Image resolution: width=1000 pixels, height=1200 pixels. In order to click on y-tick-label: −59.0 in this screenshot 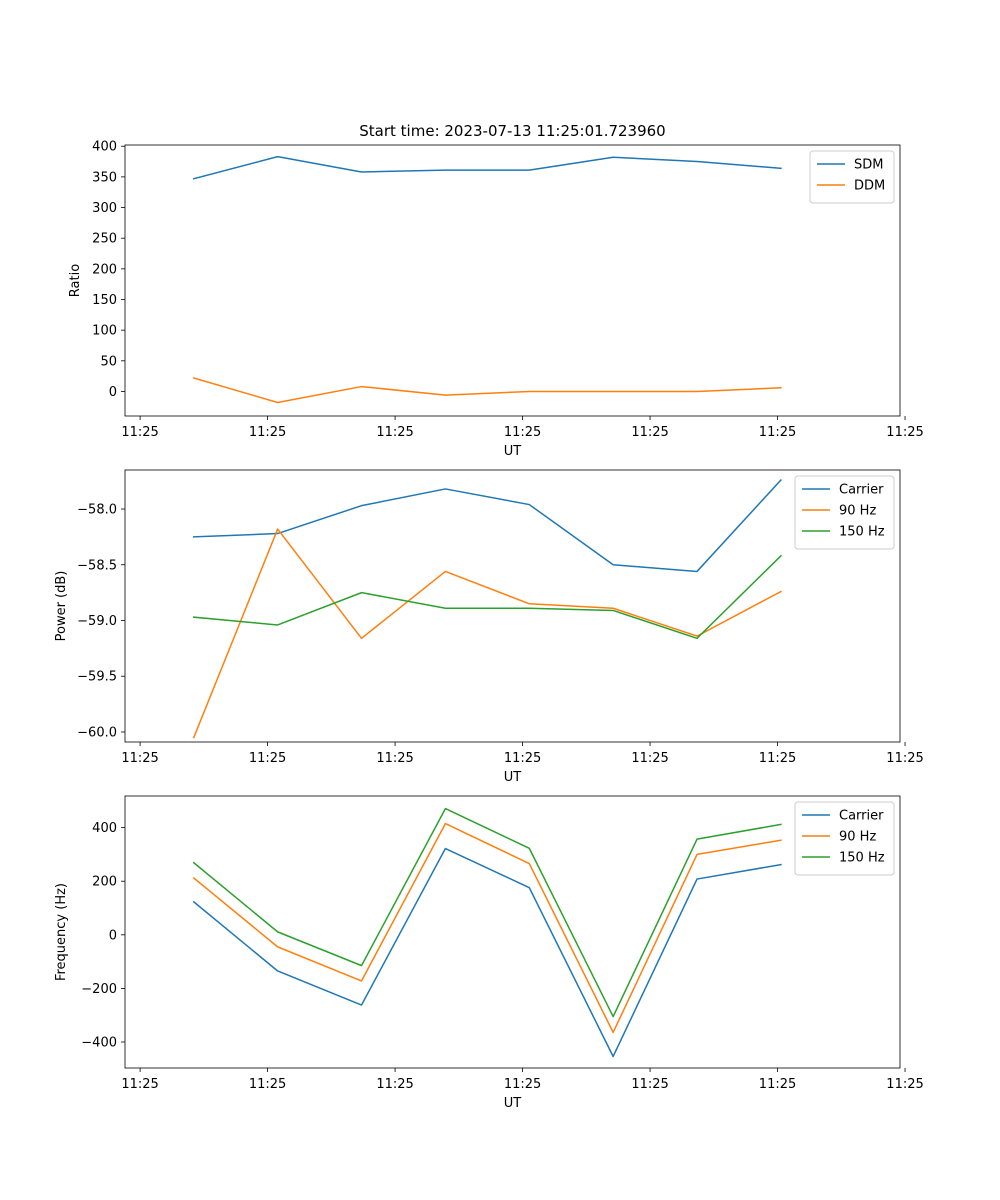, I will do `click(97, 621)`.